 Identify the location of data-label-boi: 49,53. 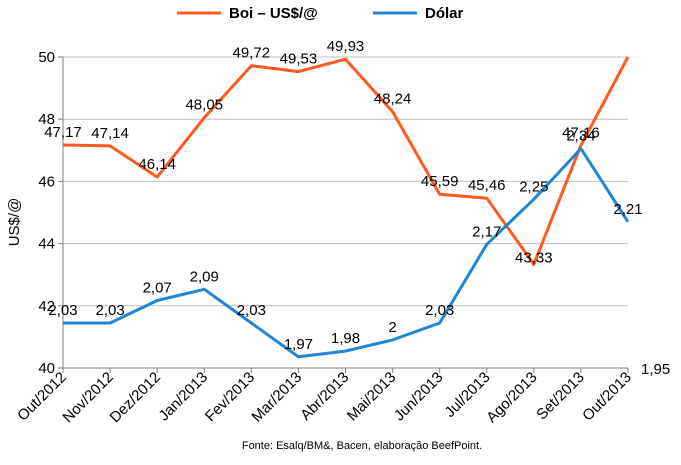
(299, 59).